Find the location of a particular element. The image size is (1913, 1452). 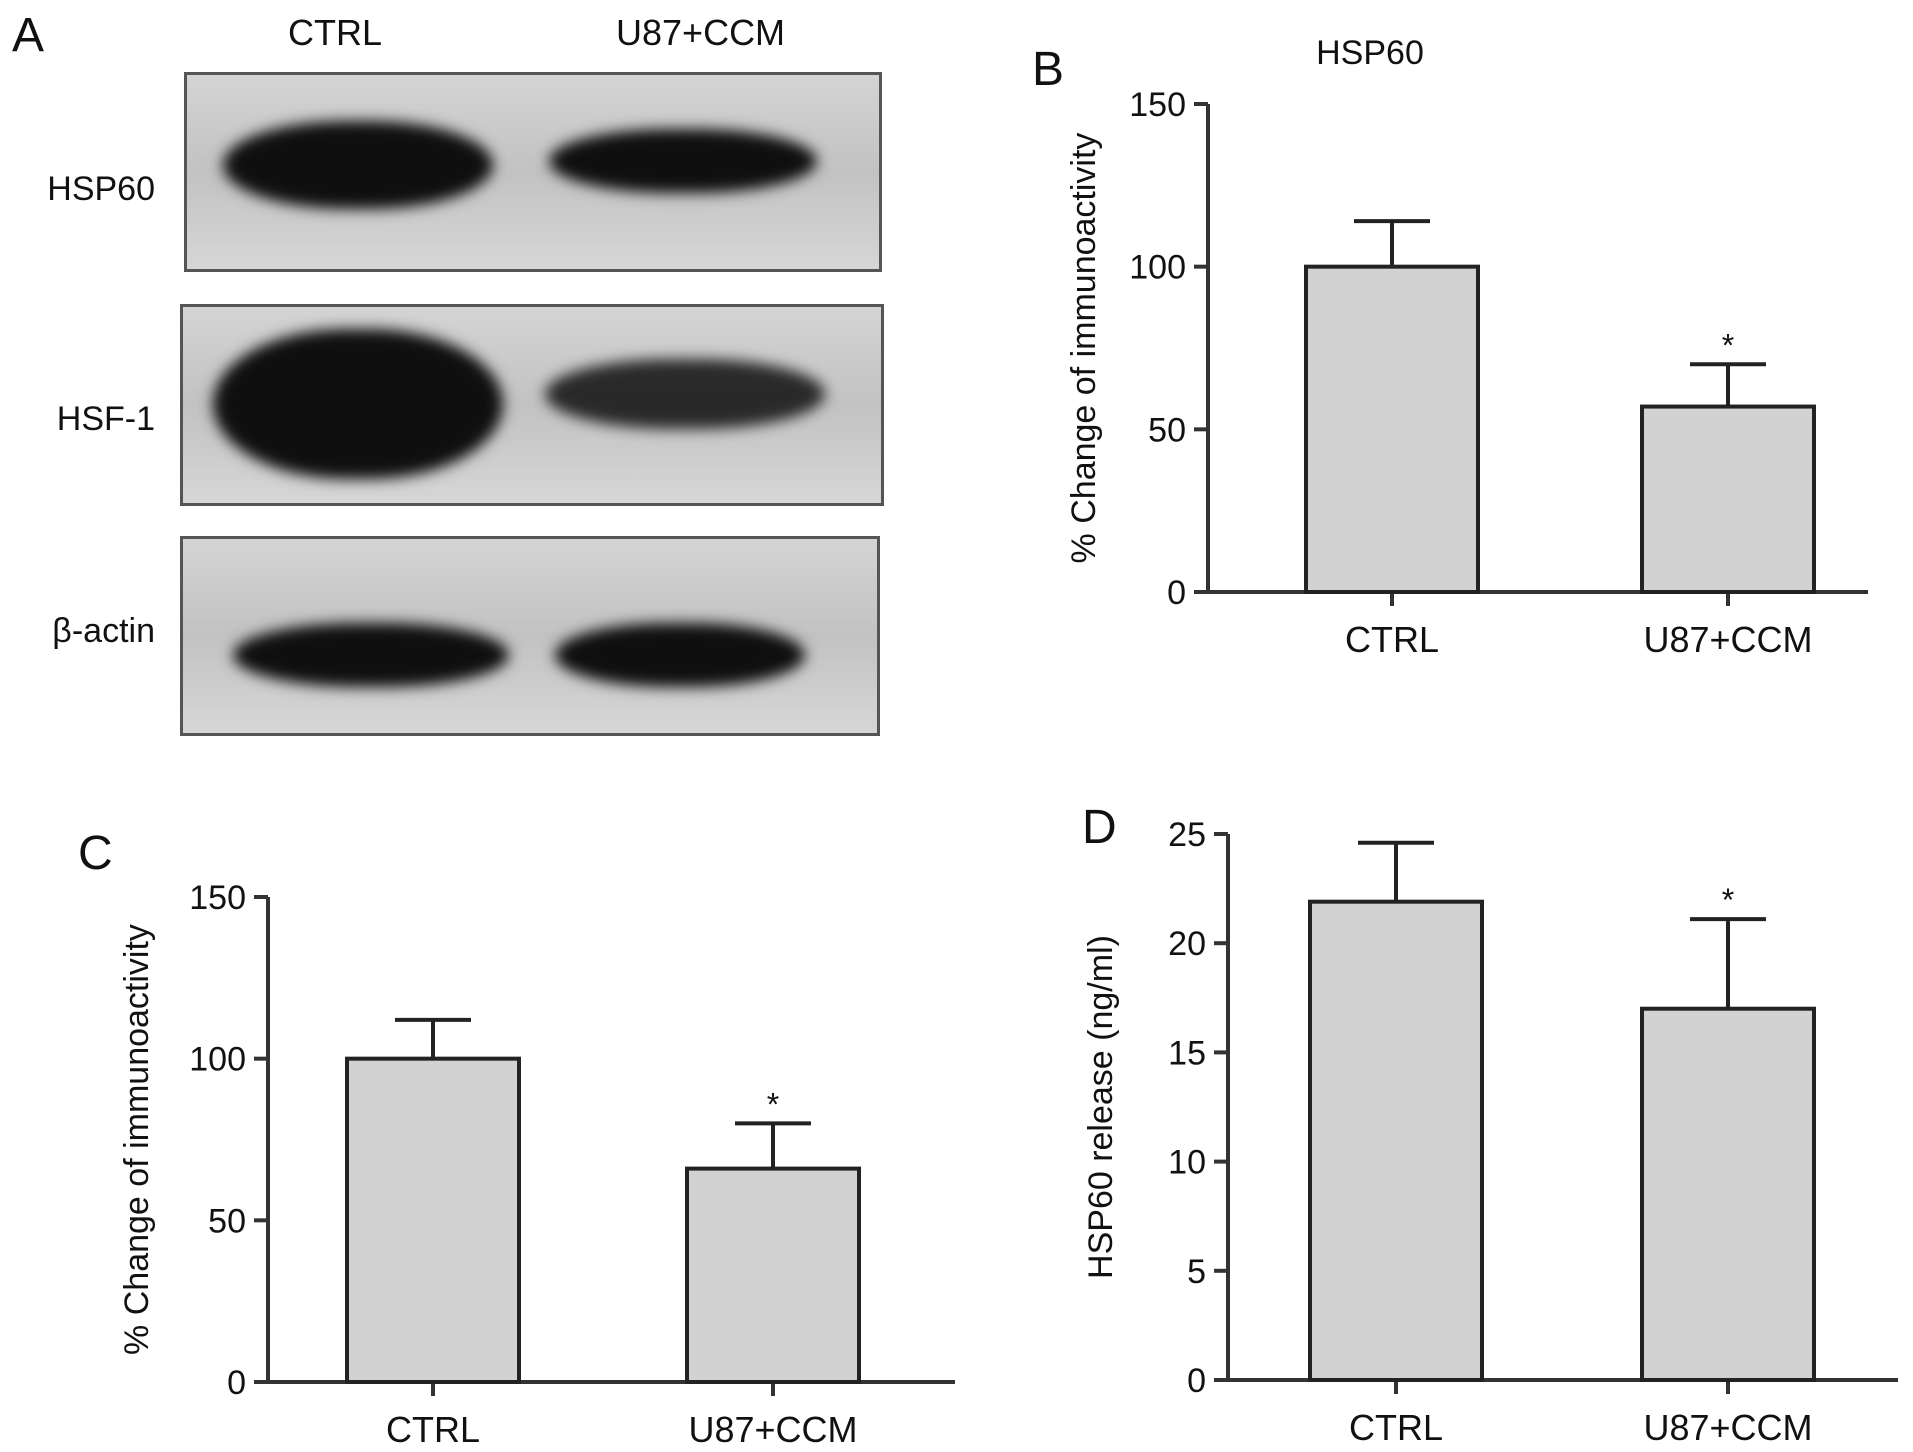

significance-mark-c-u87-ccm: * is located at coordinates (773, 1104).